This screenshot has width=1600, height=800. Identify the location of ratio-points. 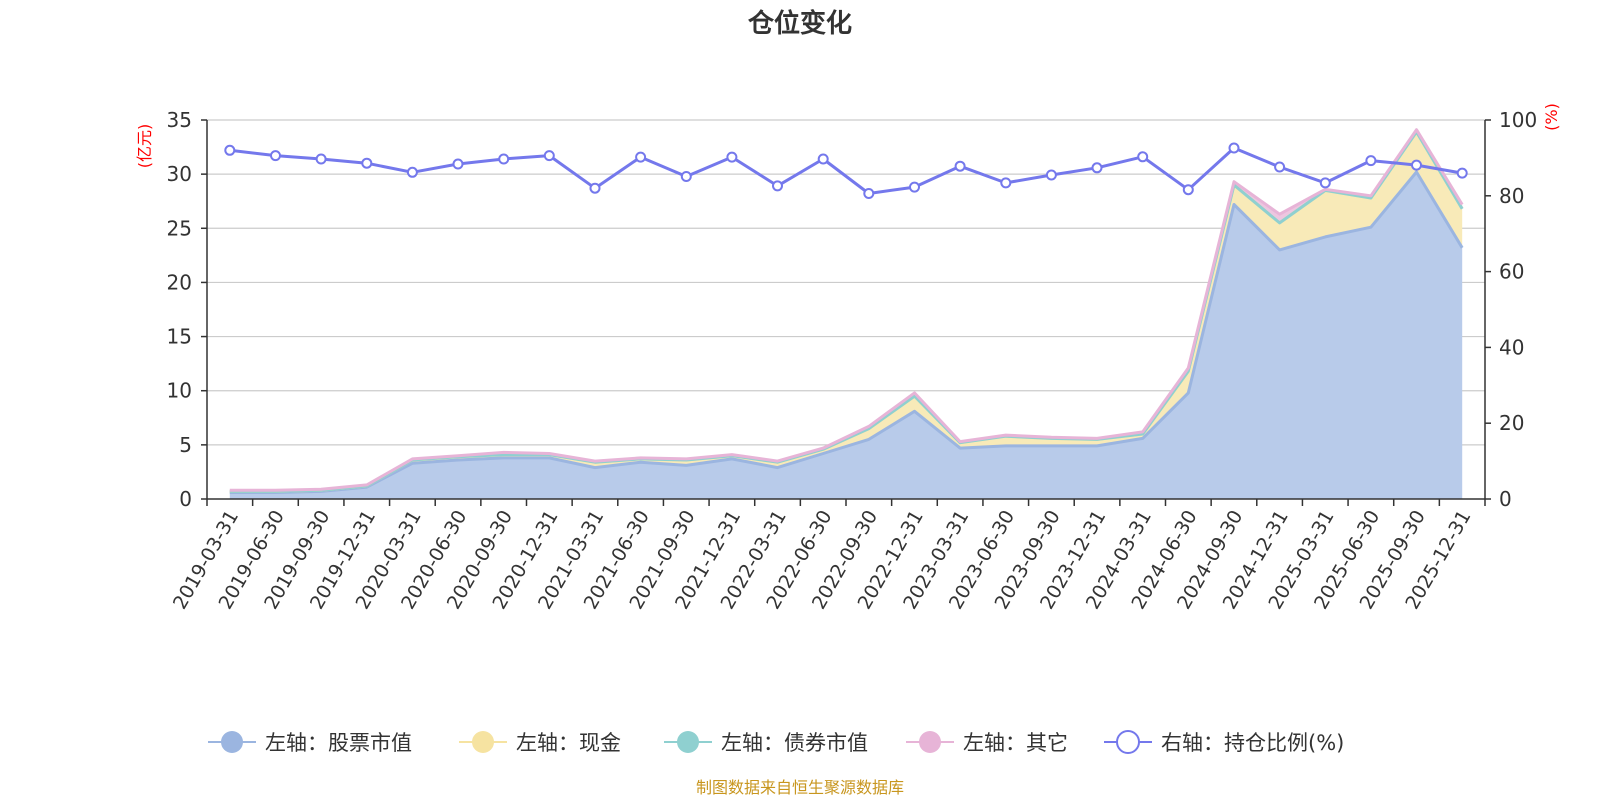
(846, 170).